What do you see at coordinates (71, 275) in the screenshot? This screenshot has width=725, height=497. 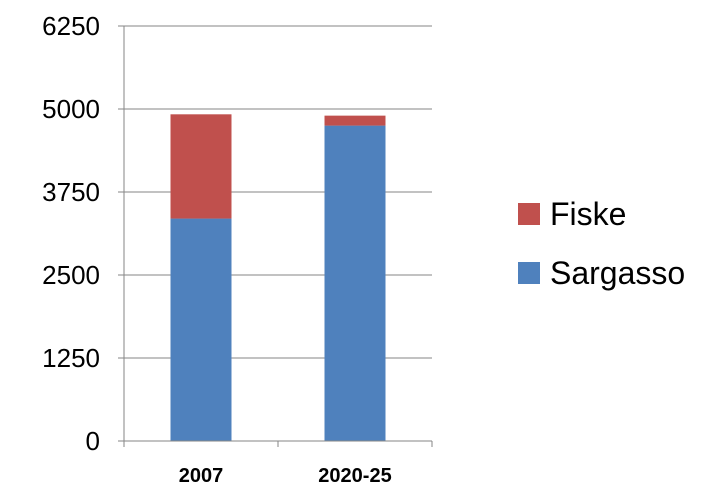 I see `y-tick-label: 2500` at bounding box center [71, 275].